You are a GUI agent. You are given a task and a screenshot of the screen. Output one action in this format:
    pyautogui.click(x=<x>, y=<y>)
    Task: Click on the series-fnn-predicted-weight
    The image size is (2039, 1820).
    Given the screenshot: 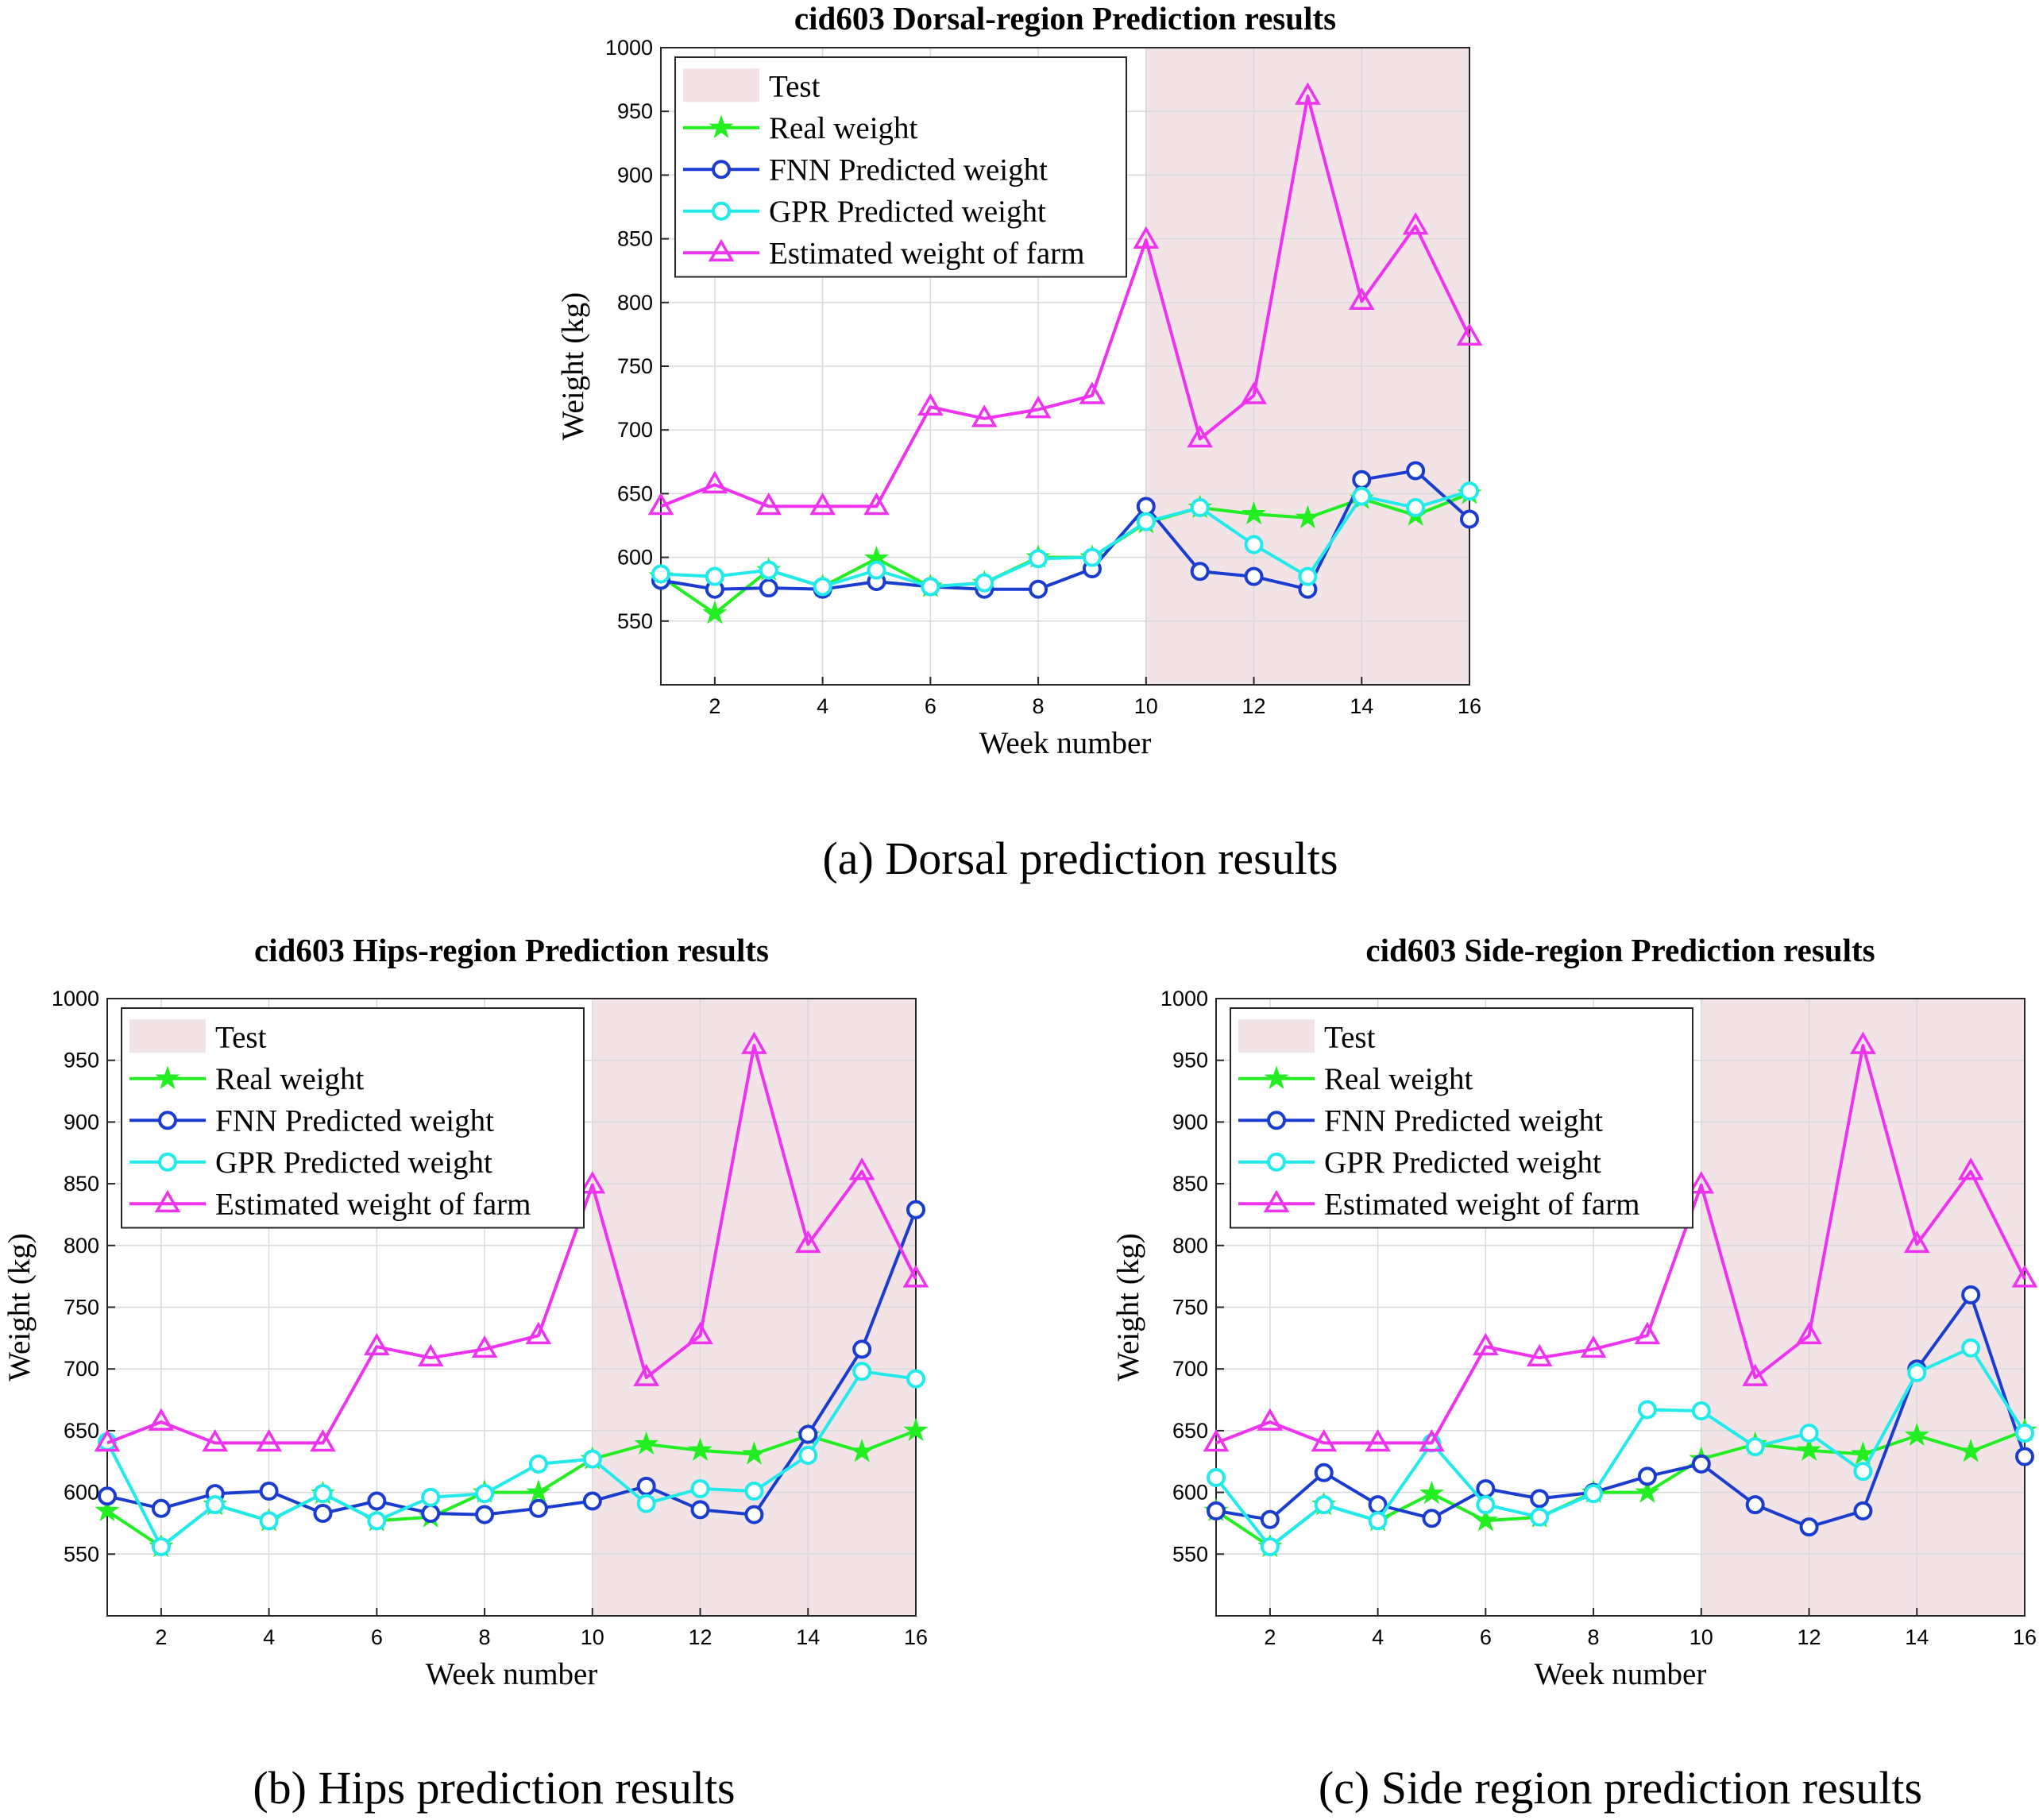 What is the action you would take?
    pyautogui.click(x=1620, y=1411)
    